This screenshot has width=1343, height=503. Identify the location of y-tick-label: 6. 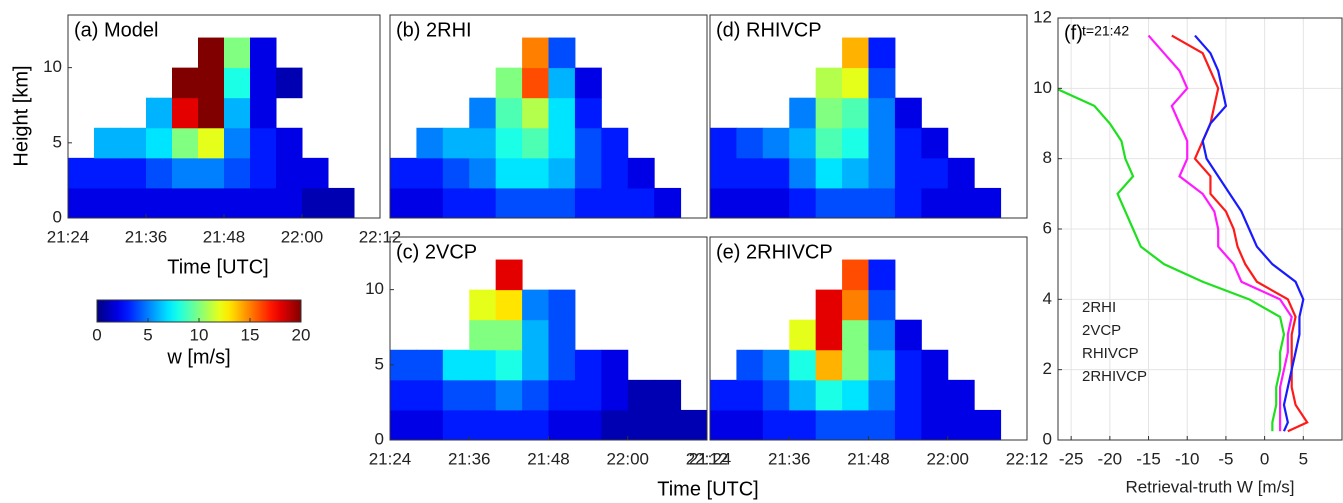
(1047, 227).